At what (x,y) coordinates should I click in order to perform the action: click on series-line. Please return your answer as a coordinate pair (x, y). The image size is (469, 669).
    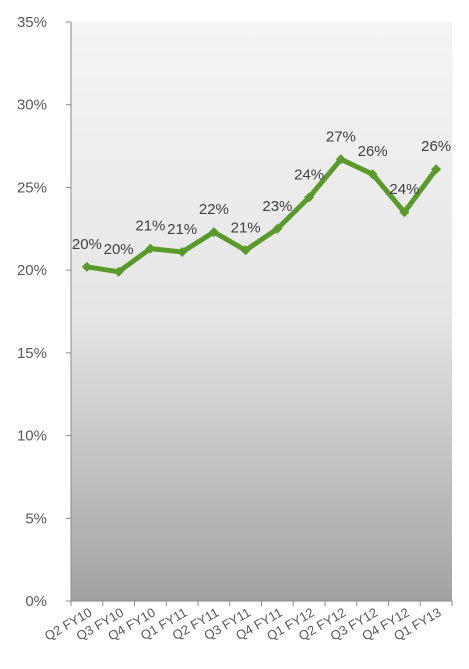
    Looking at the image, I should click on (261, 215).